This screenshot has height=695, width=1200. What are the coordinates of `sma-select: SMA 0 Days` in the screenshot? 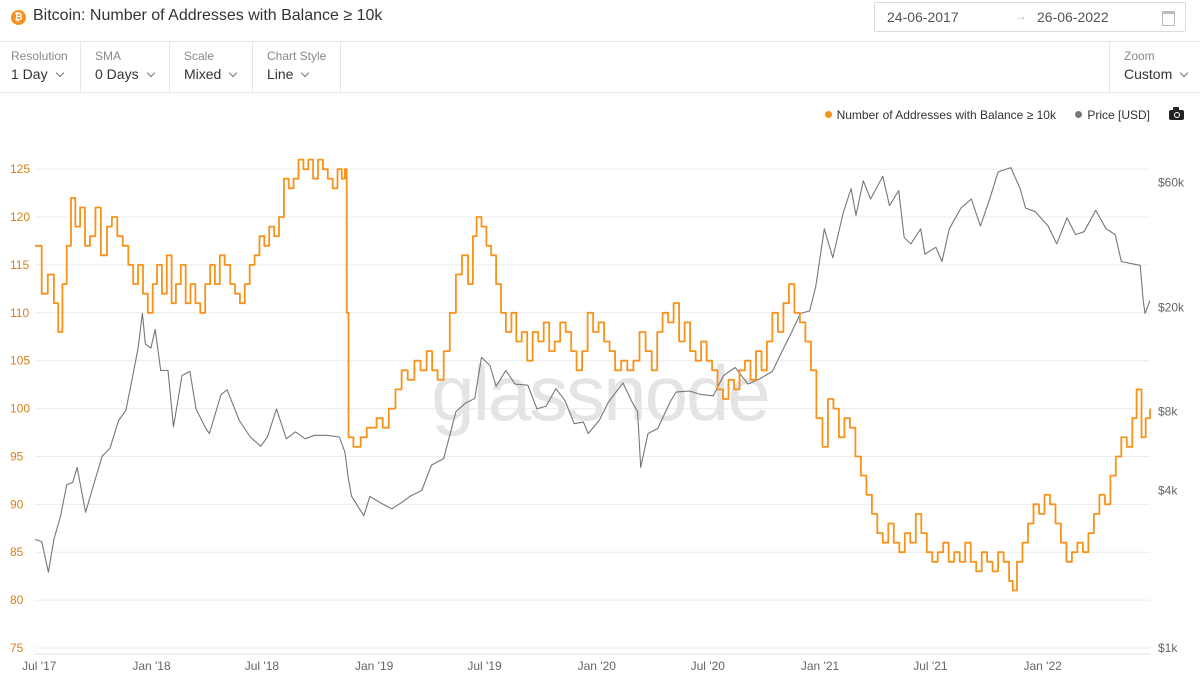 It's located at (125, 66).